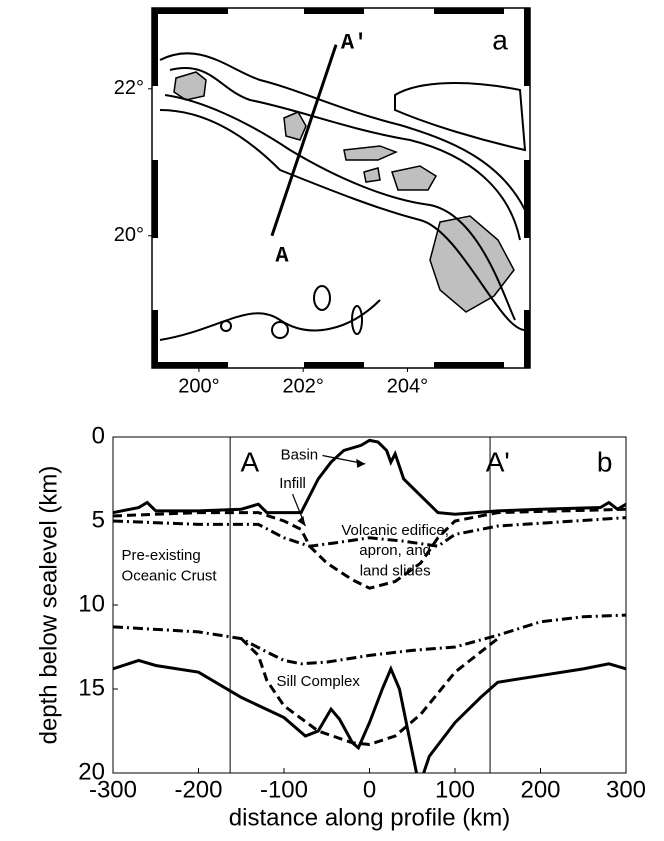 The image size is (664, 841). What do you see at coordinates (303, 386) in the screenshot?
I see `x-tick-label: 202°` at bounding box center [303, 386].